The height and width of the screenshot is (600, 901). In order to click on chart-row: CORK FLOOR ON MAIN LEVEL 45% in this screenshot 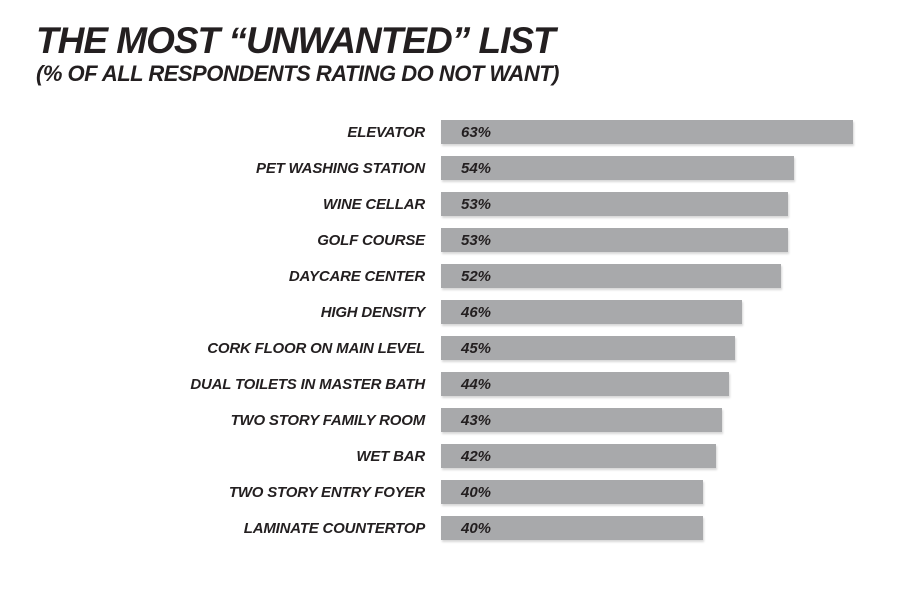, I will do `click(426, 348)`.